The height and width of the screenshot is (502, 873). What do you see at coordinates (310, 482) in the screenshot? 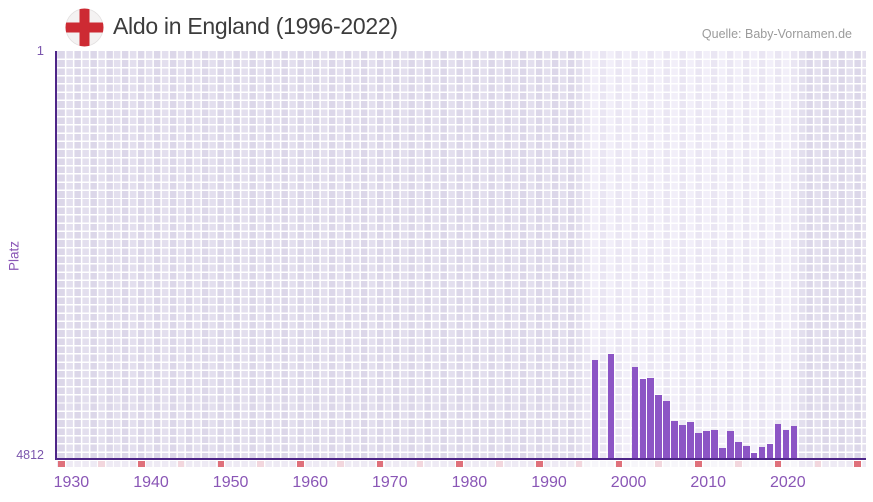
I see `x-tick-1960: 1960` at bounding box center [310, 482].